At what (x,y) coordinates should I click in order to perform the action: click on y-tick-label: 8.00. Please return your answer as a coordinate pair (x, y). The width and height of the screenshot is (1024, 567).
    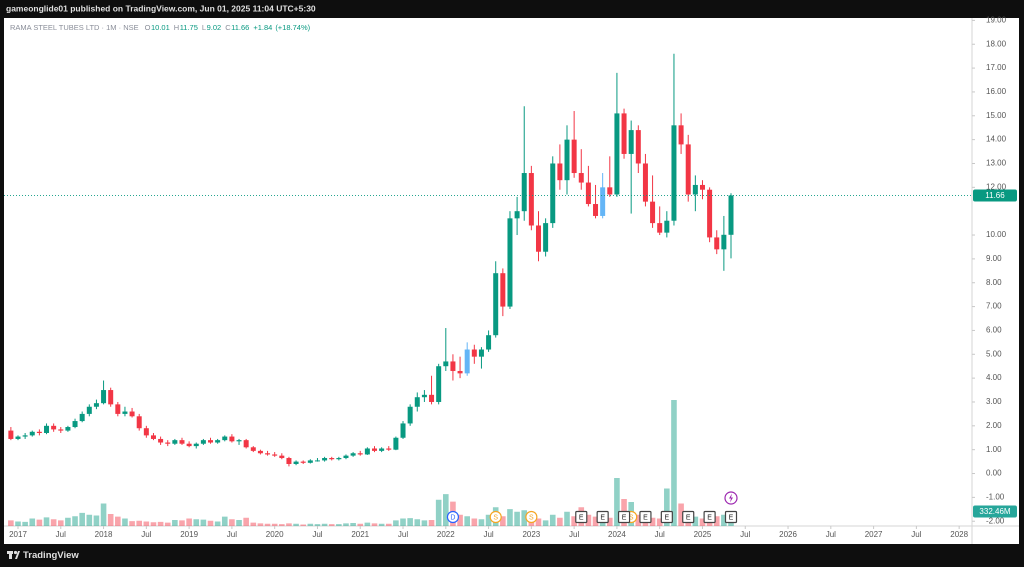
    Looking at the image, I should click on (994, 282).